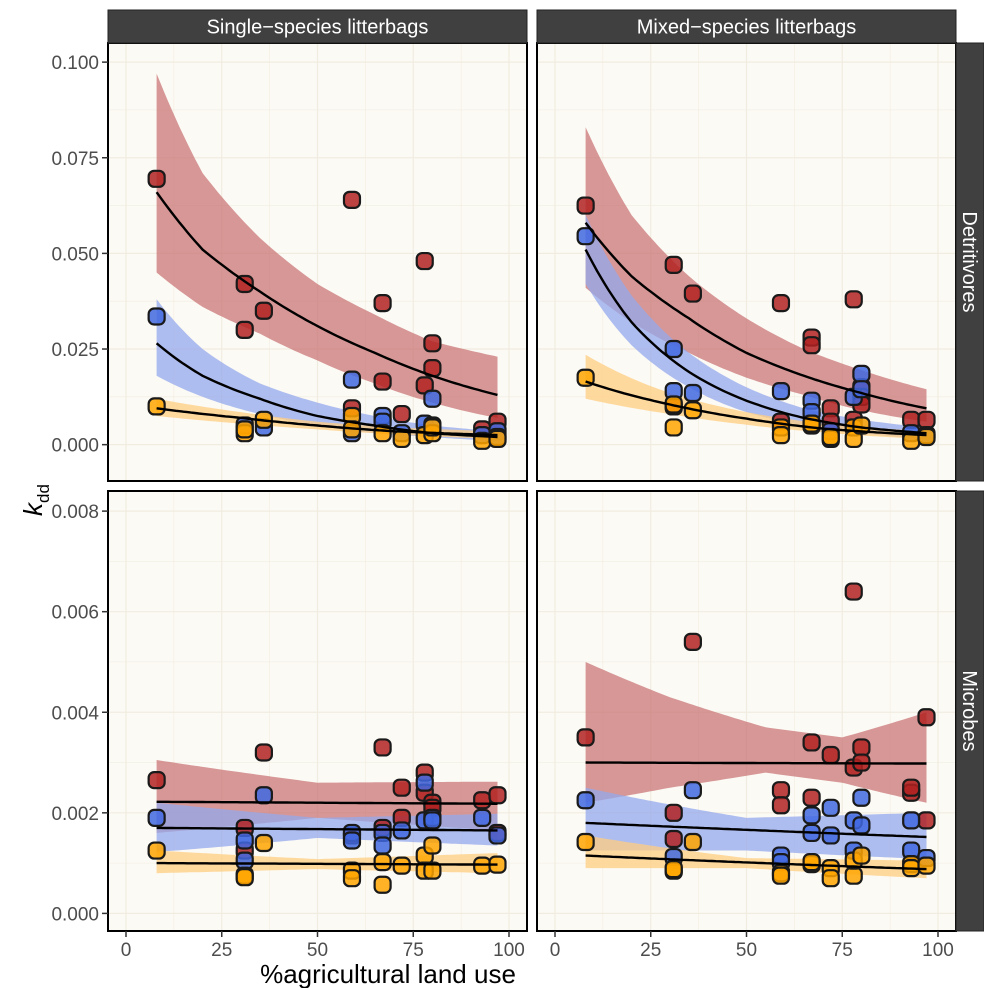 The image size is (984, 988). I want to click on y-tick-label: 0.100, so click(75, 63).